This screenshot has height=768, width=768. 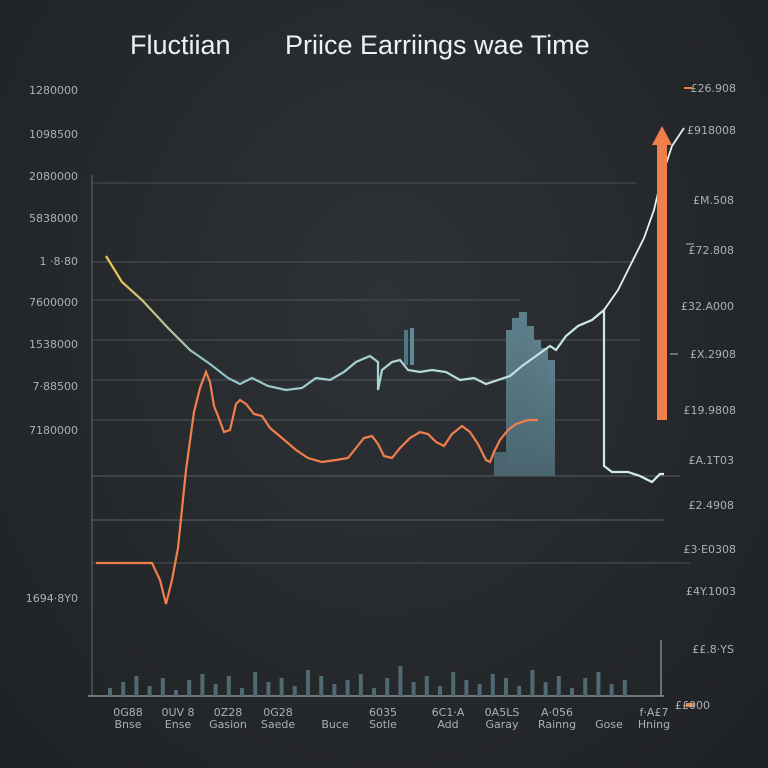 What do you see at coordinates (180, 45) in the screenshot?
I see `chart-title-left: Fluctiian` at bounding box center [180, 45].